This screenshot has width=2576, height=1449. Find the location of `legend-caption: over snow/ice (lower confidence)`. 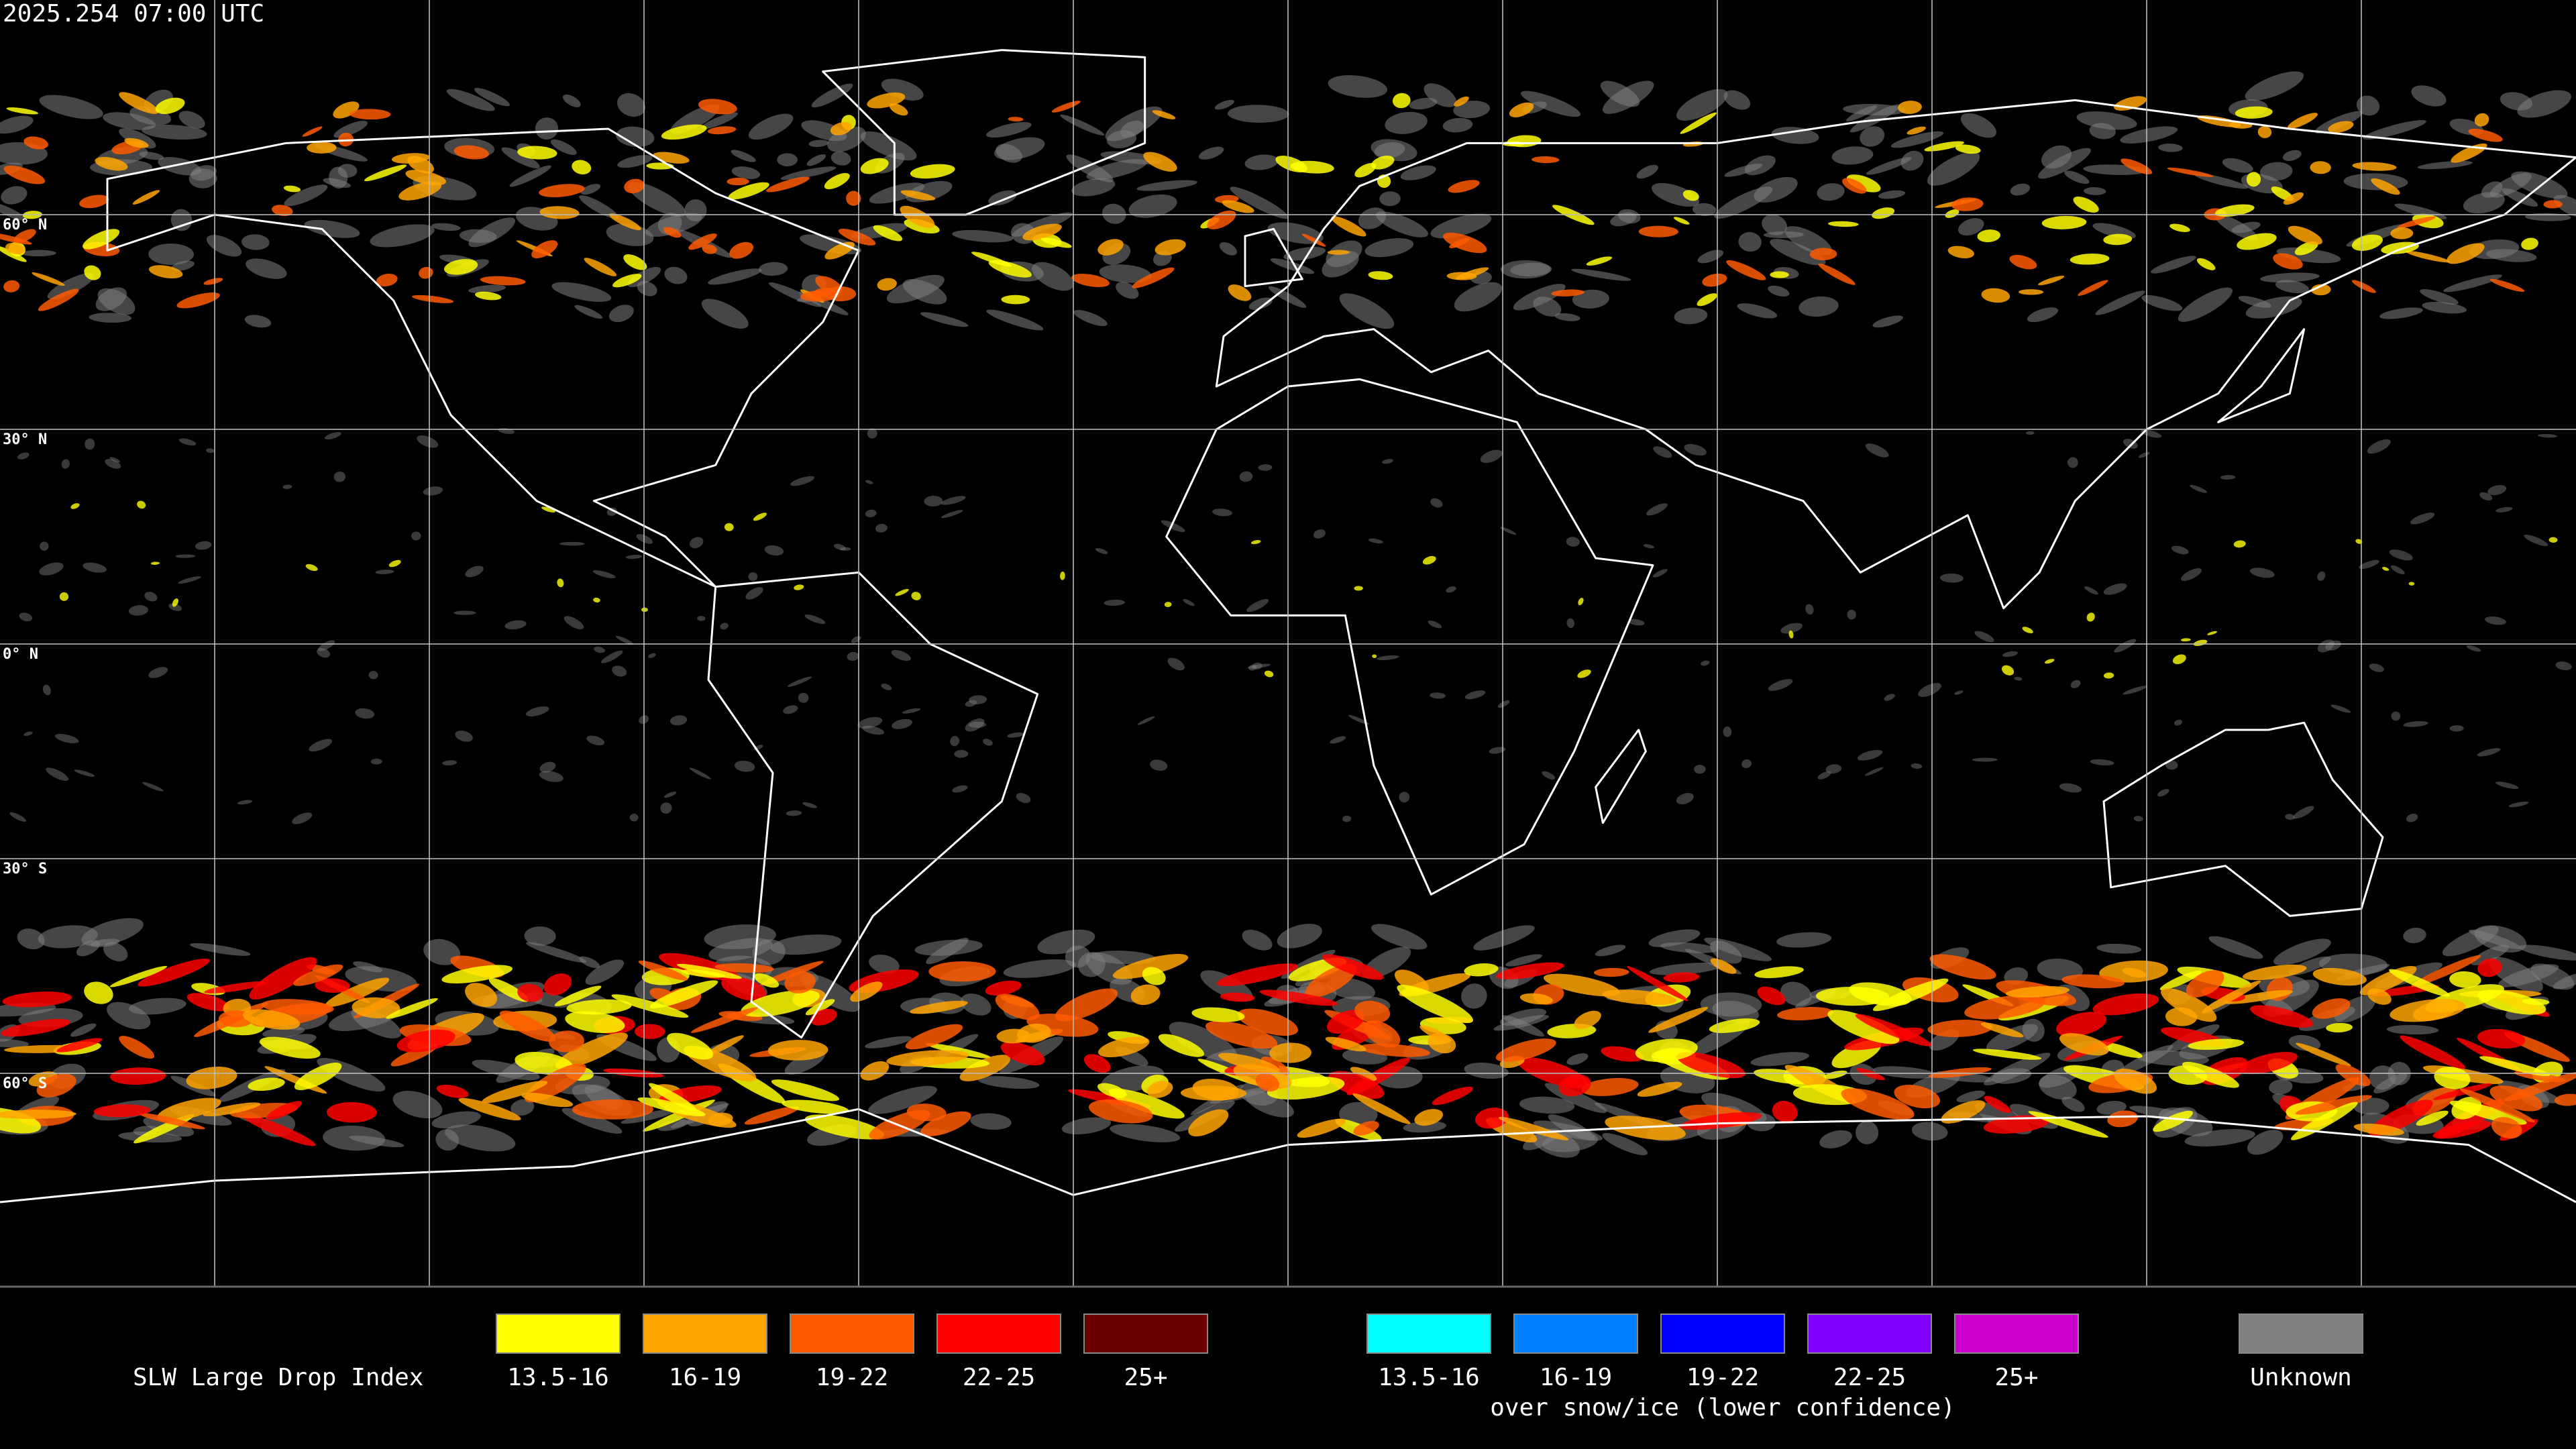

legend-caption: over snow/ice (lower confidence) is located at coordinates (1722, 1407).